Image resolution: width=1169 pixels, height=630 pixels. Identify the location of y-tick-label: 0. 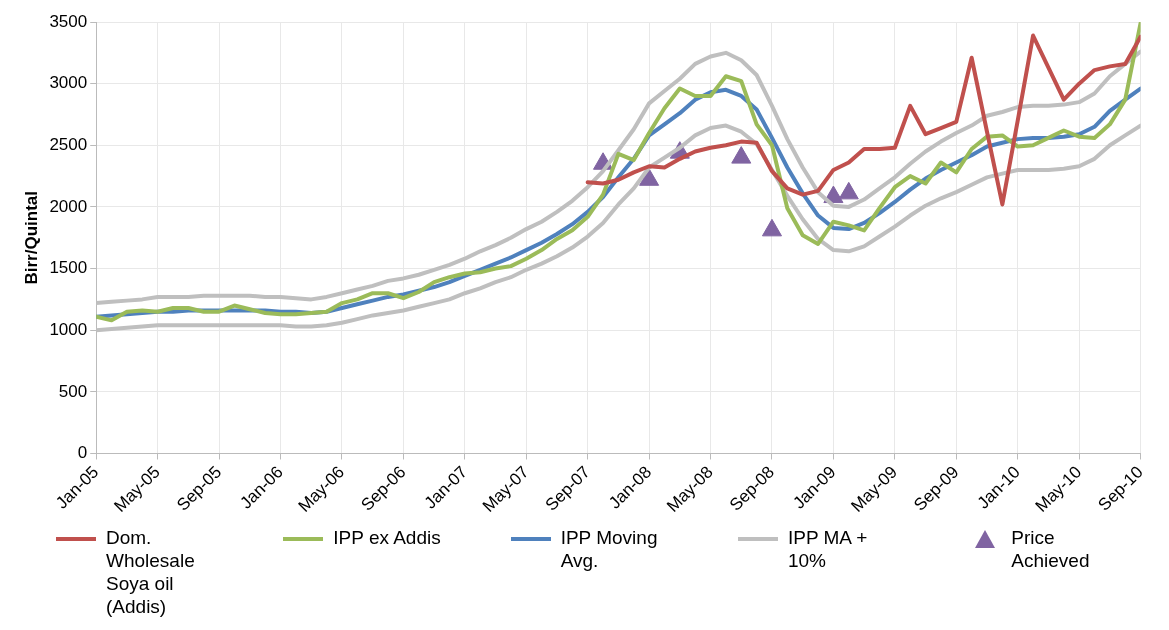
(82, 453).